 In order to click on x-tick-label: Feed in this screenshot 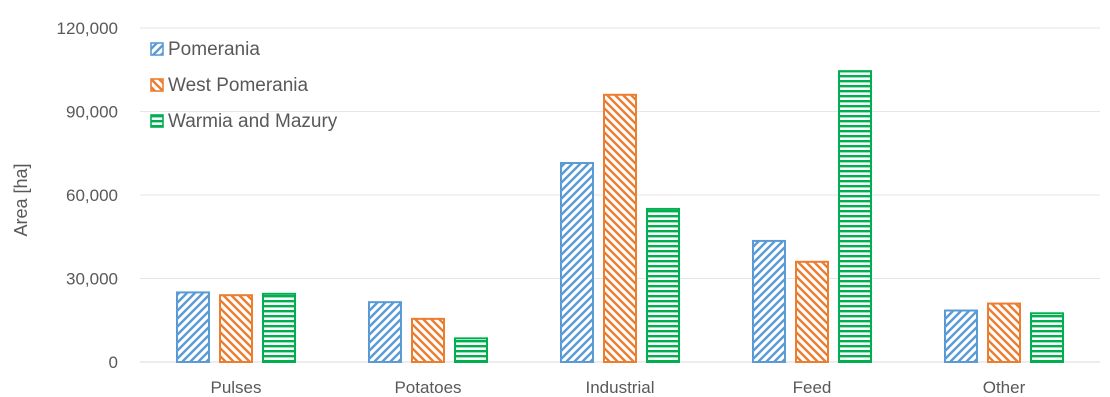, I will do `click(812, 387)`.